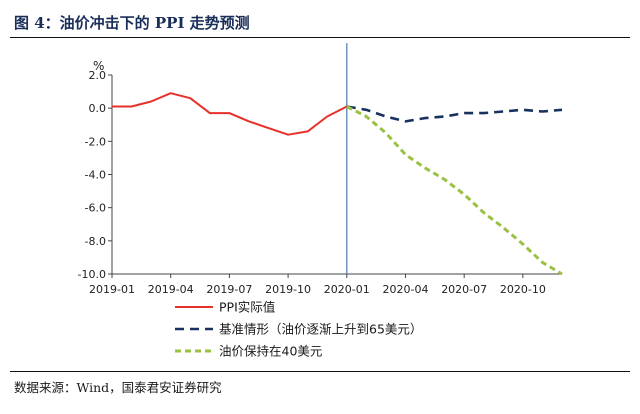 The width and height of the screenshot is (640, 414). I want to click on source-rule, so click(320, 371).